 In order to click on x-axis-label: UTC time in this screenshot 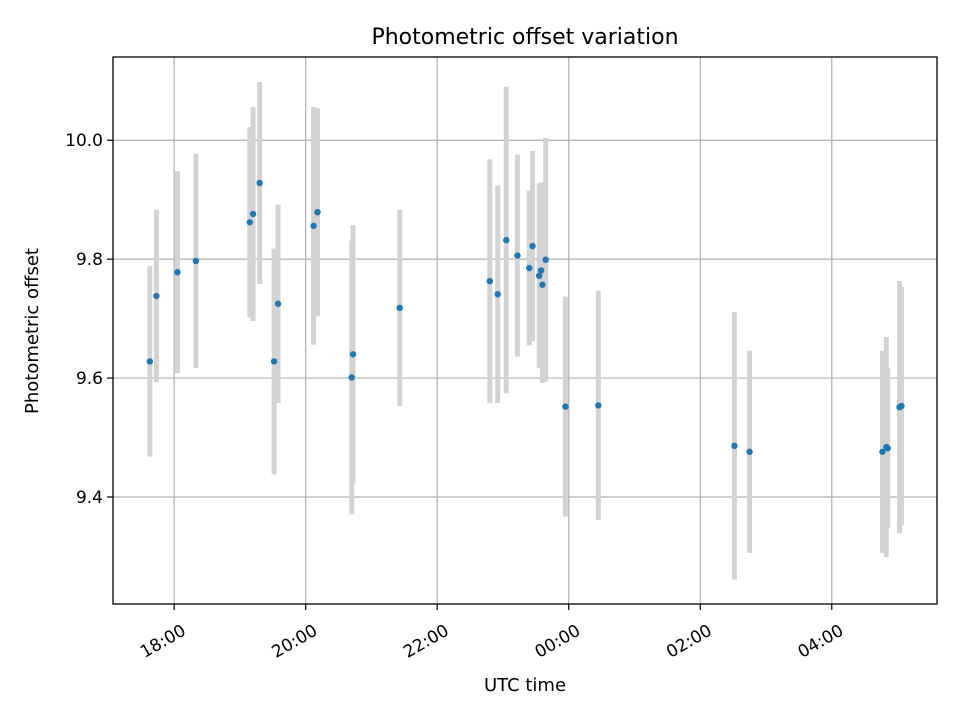, I will do `click(525, 685)`.